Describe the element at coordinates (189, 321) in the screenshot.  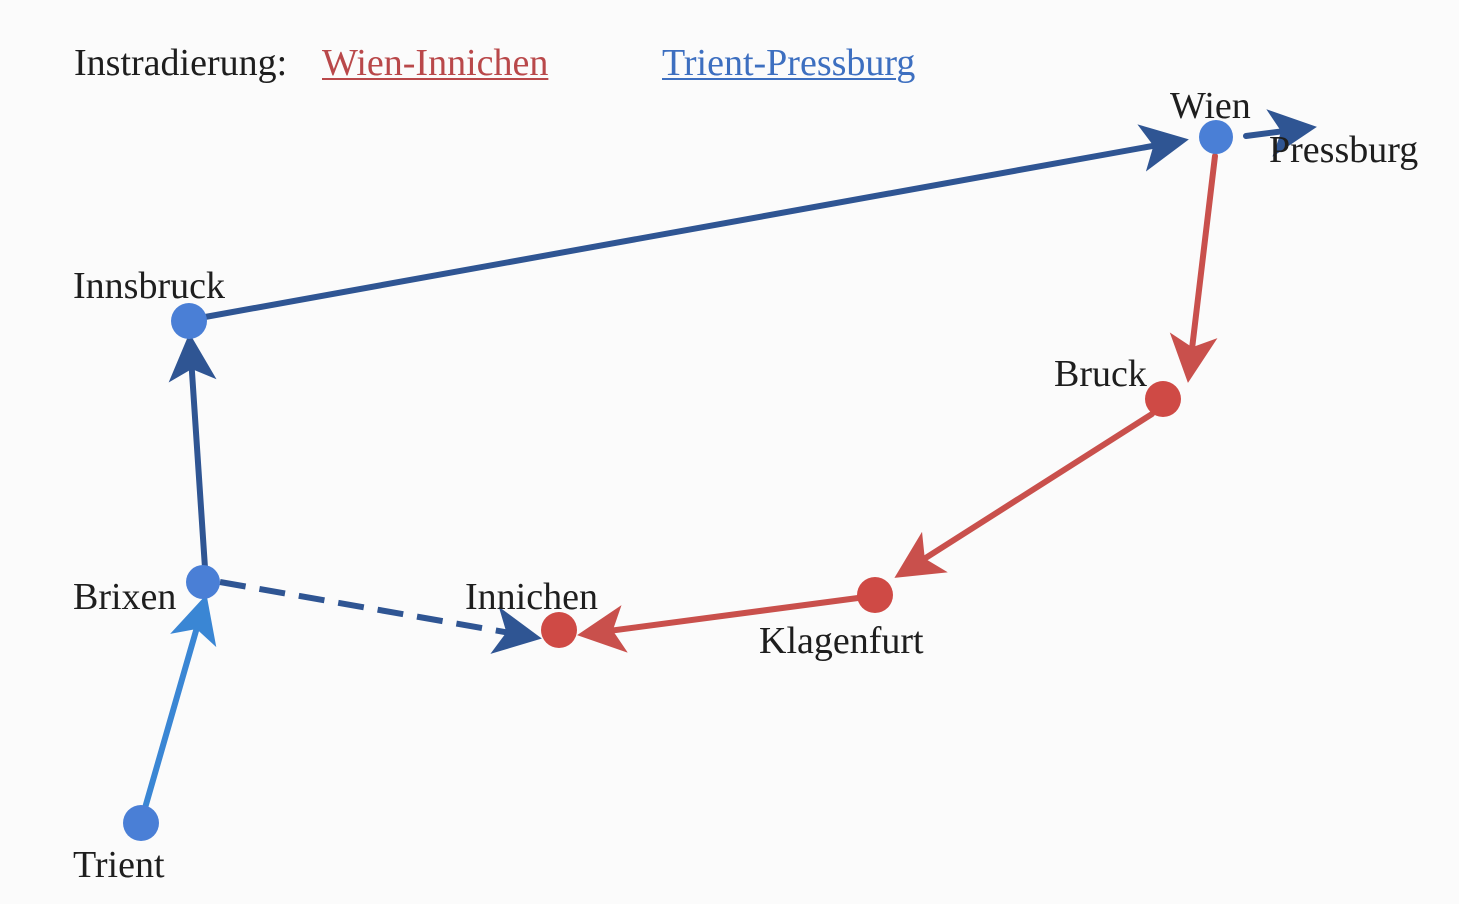
I see `node-innsbruck` at that location.